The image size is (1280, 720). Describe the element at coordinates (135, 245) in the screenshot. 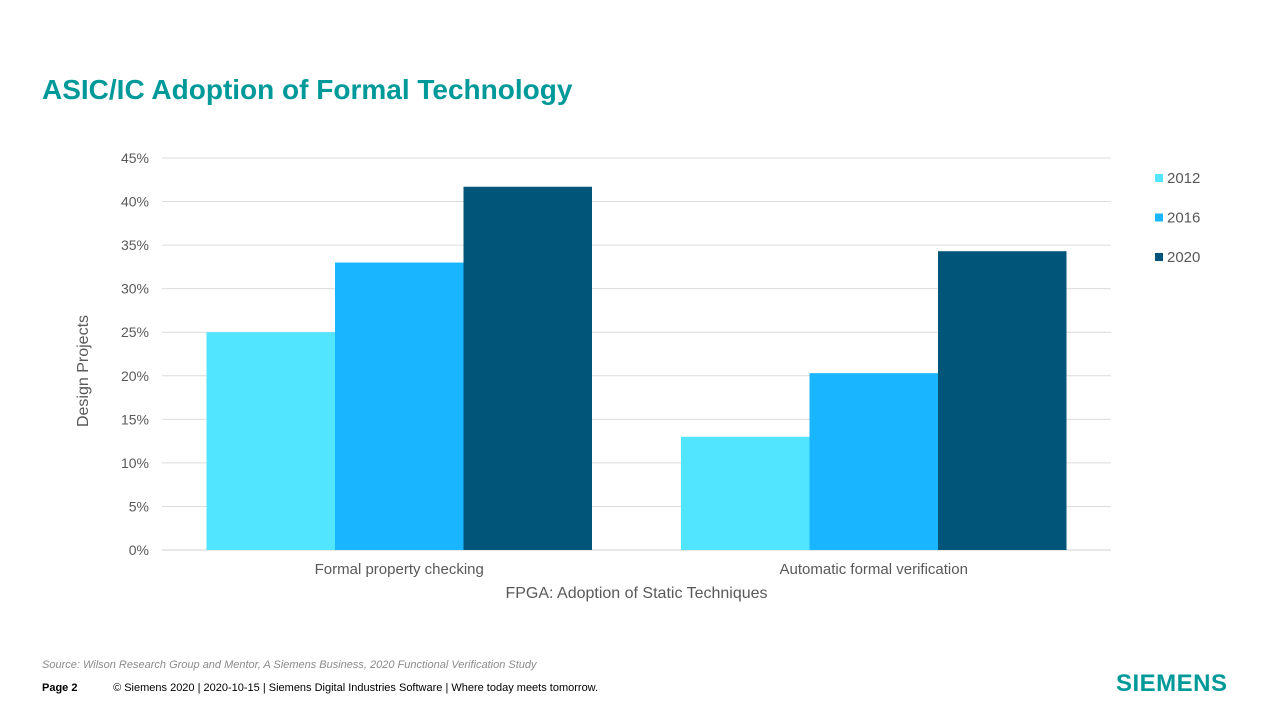

I see `y-tick-label: 35%` at that location.